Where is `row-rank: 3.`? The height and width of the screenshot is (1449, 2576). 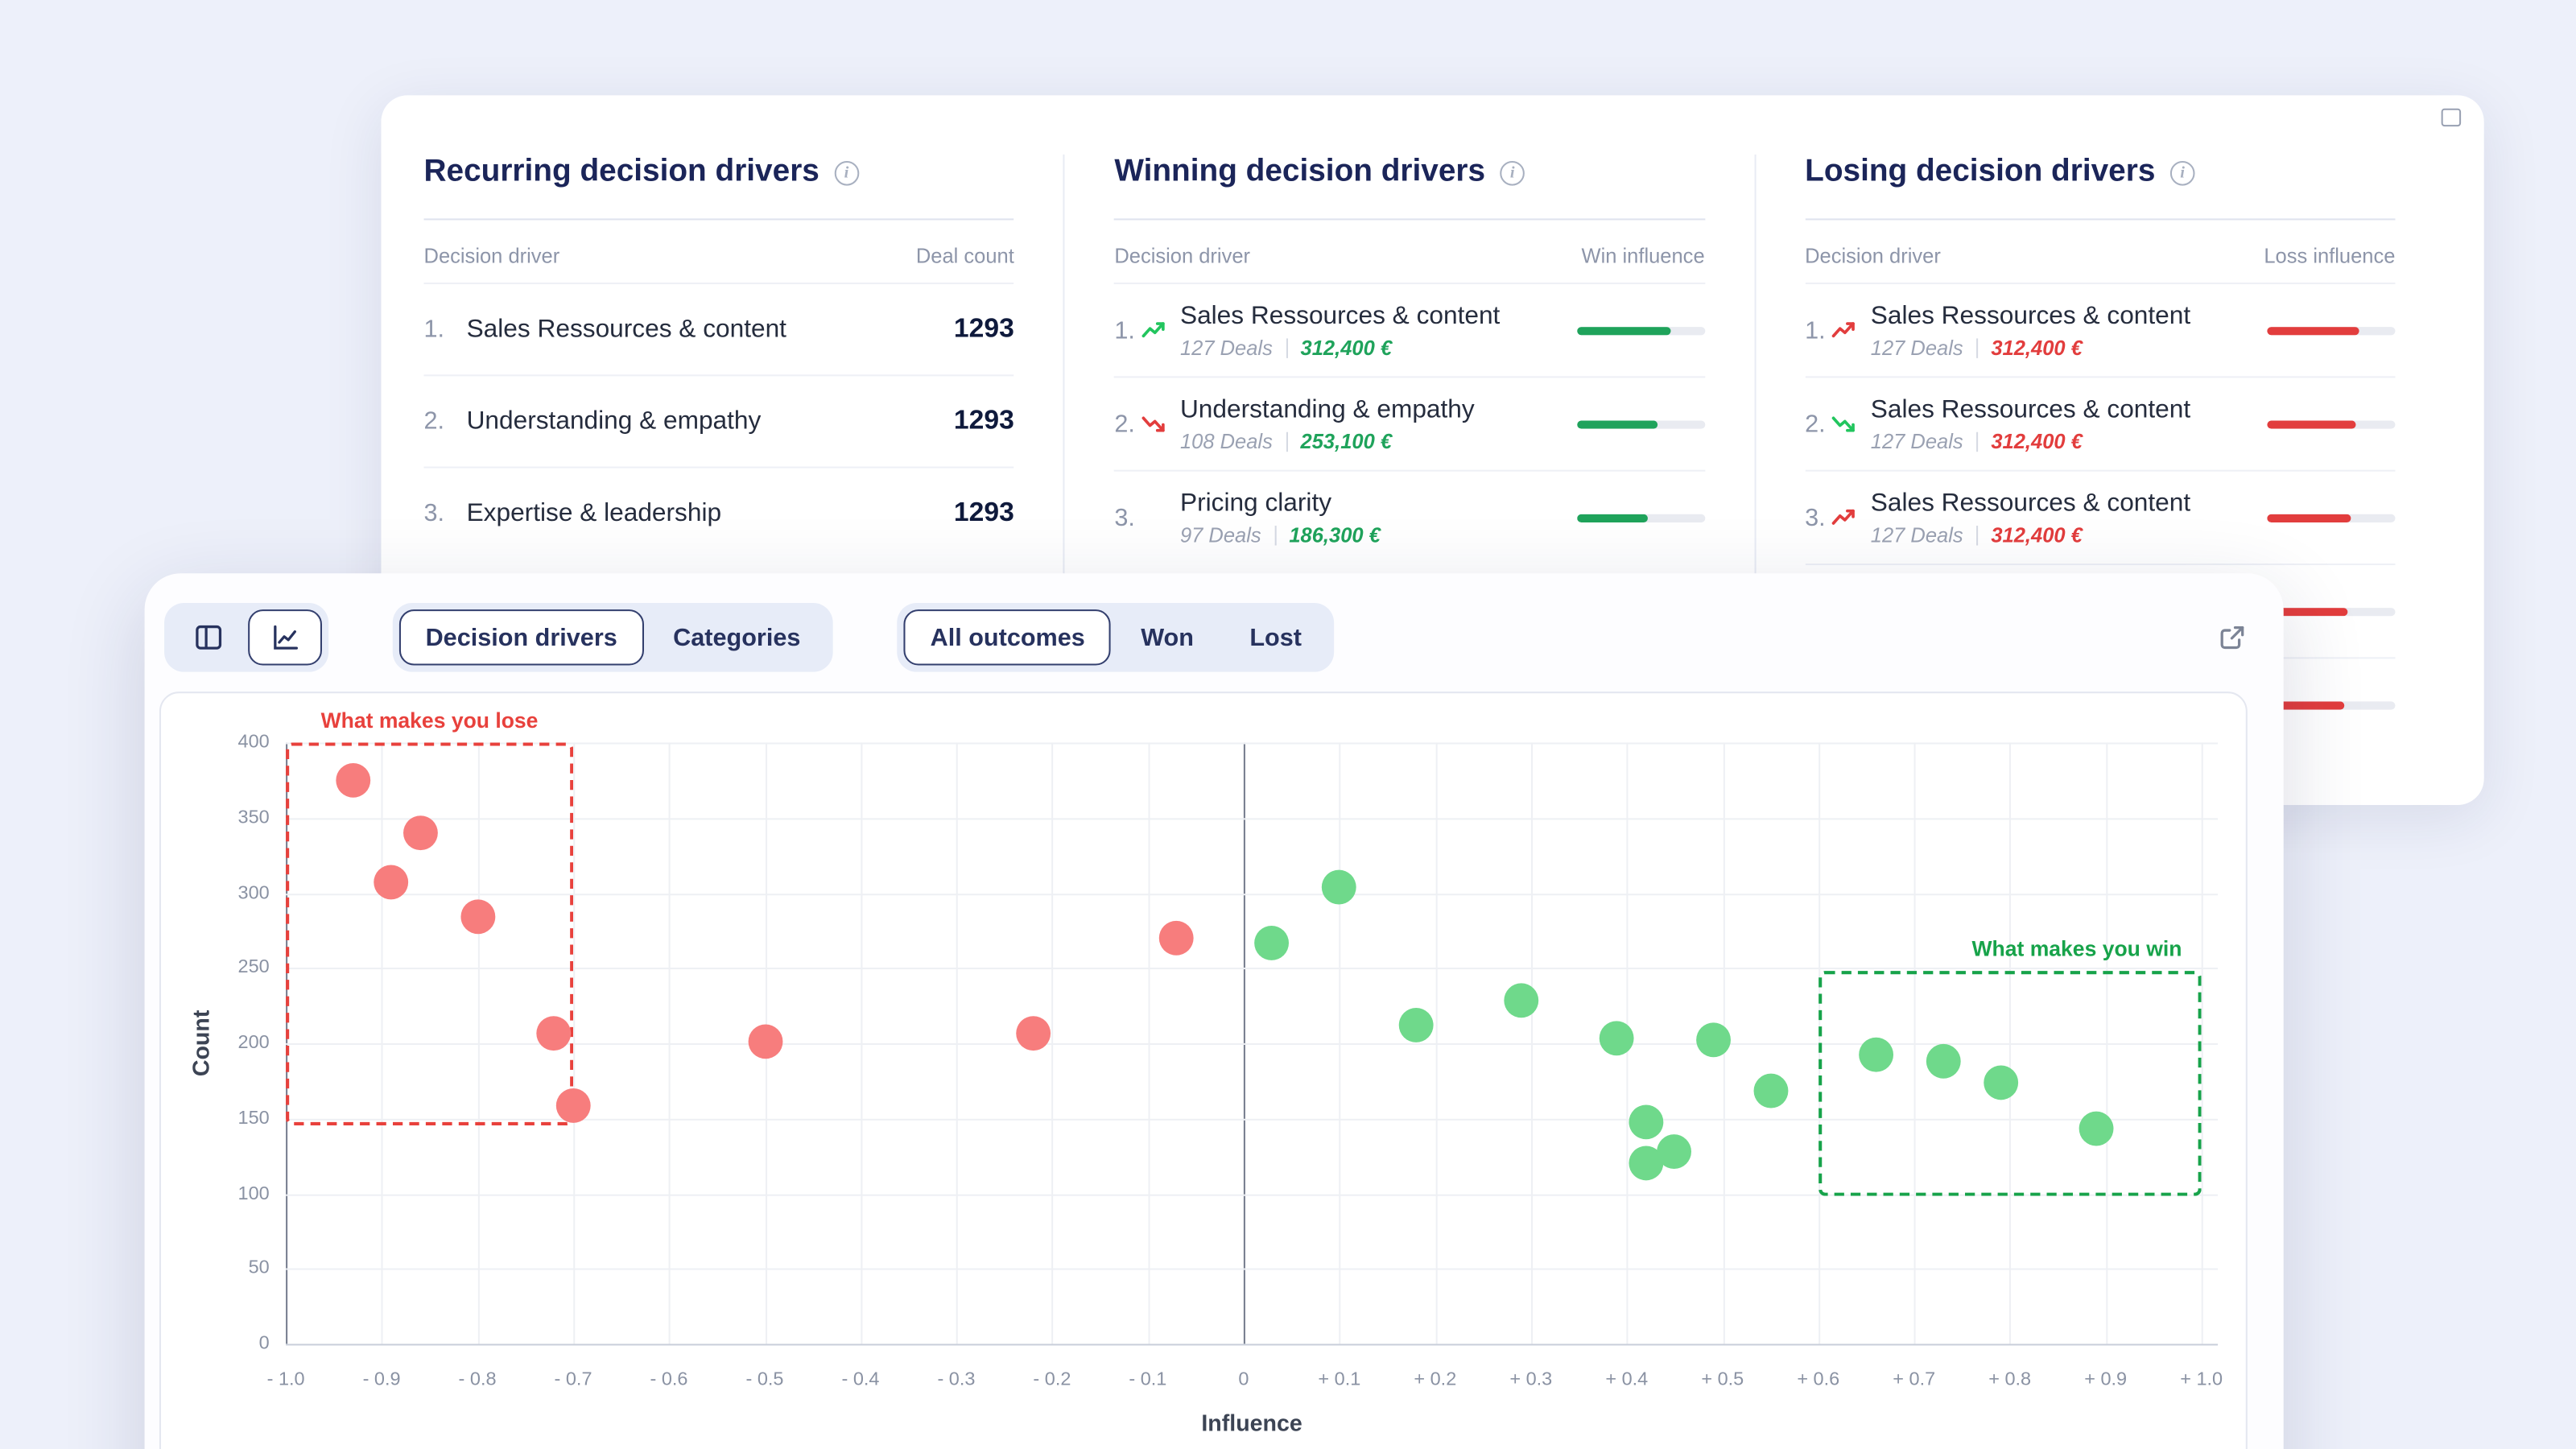 row-rank: 3. is located at coordinates (1815, 517).